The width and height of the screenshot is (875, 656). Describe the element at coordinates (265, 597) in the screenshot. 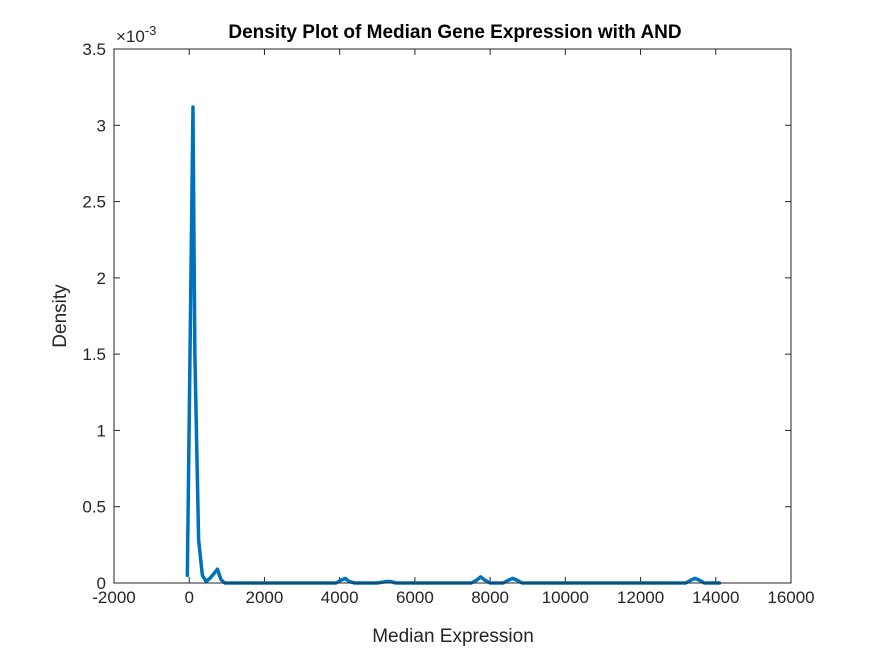

I see `x-tick-label: 2000` at that location.